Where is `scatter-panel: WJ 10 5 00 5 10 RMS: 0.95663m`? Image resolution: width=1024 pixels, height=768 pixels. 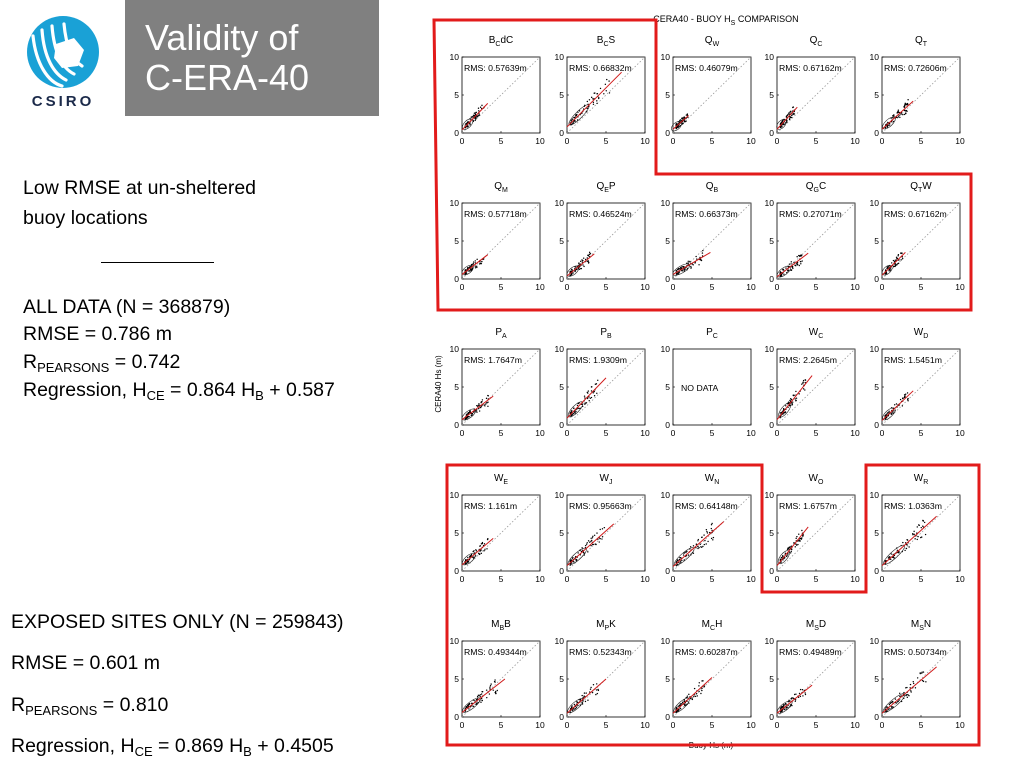
scatter-panel: WJ 10 5 00 5 10 RMS: 0.95663m is located at coordinates (602, 528).